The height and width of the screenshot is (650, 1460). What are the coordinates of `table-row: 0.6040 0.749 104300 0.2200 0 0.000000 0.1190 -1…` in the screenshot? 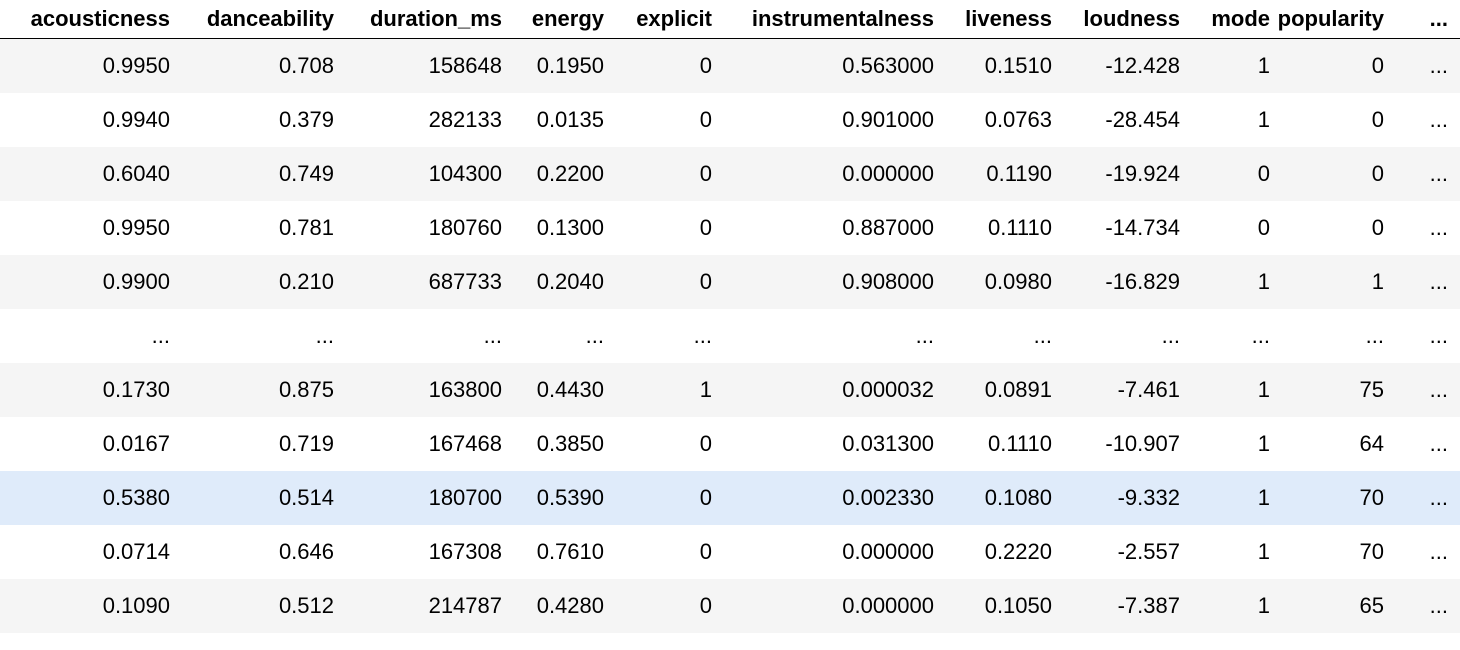 It's located at (730, 174).